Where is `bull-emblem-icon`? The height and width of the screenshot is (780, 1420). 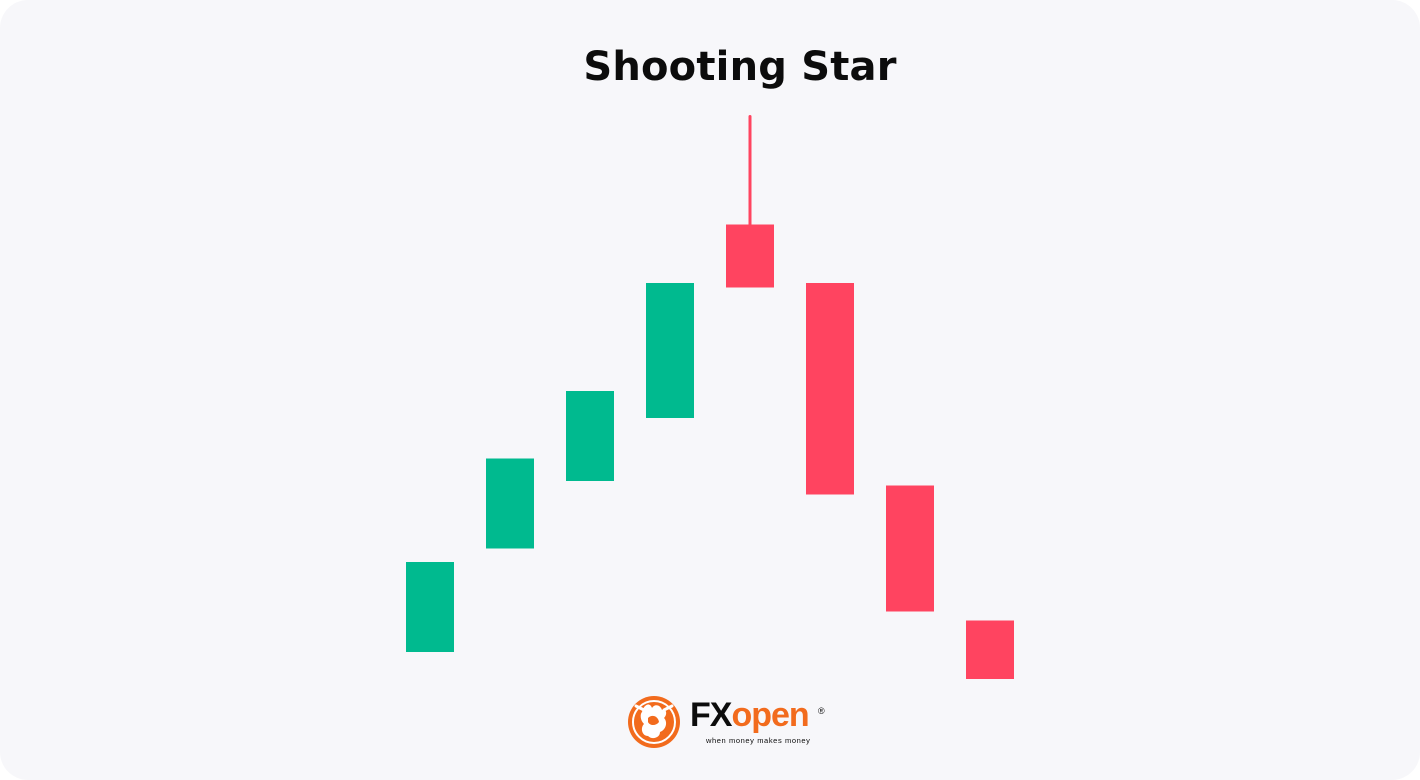 bull-emblem-icon is located at coordinates (654, 722).